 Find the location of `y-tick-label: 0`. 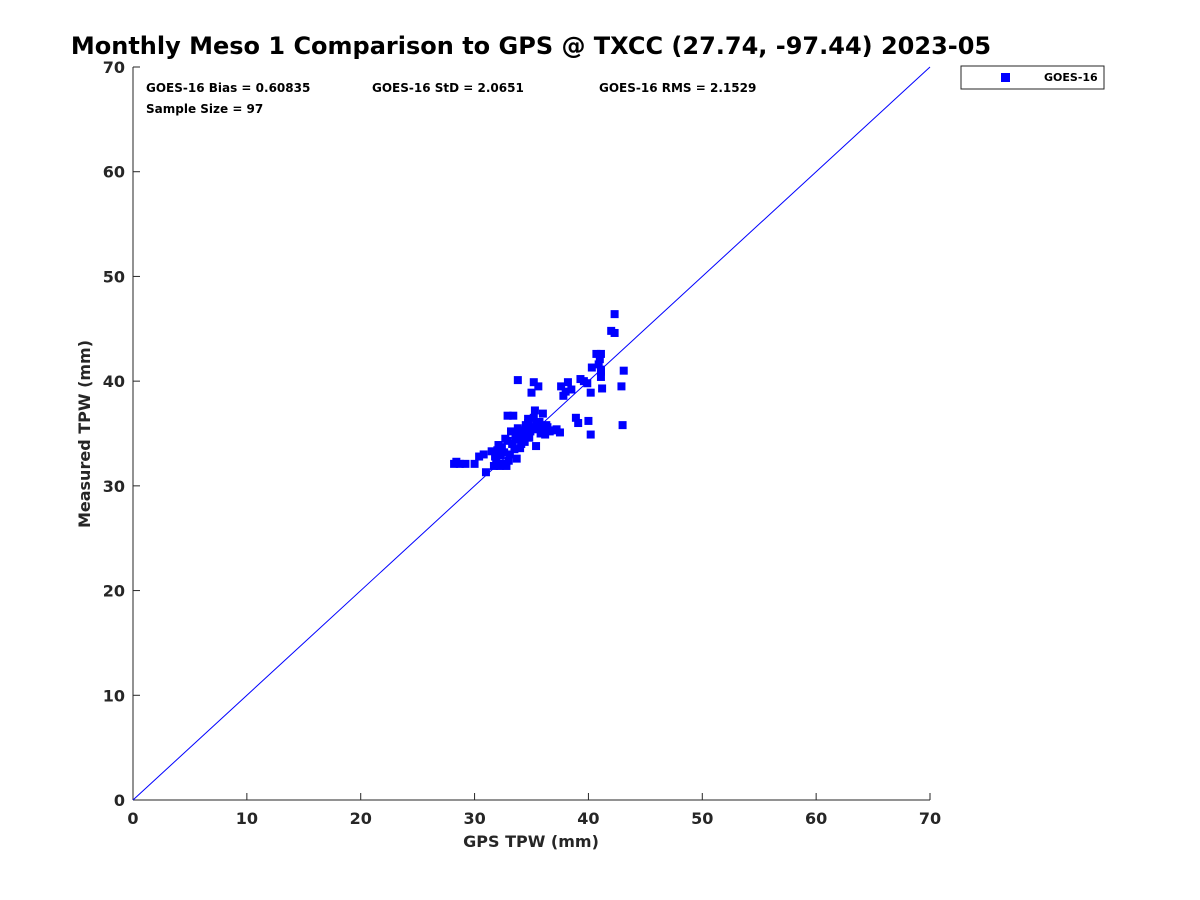

y-tick-label: 0 is located at coordinates (119, 800).